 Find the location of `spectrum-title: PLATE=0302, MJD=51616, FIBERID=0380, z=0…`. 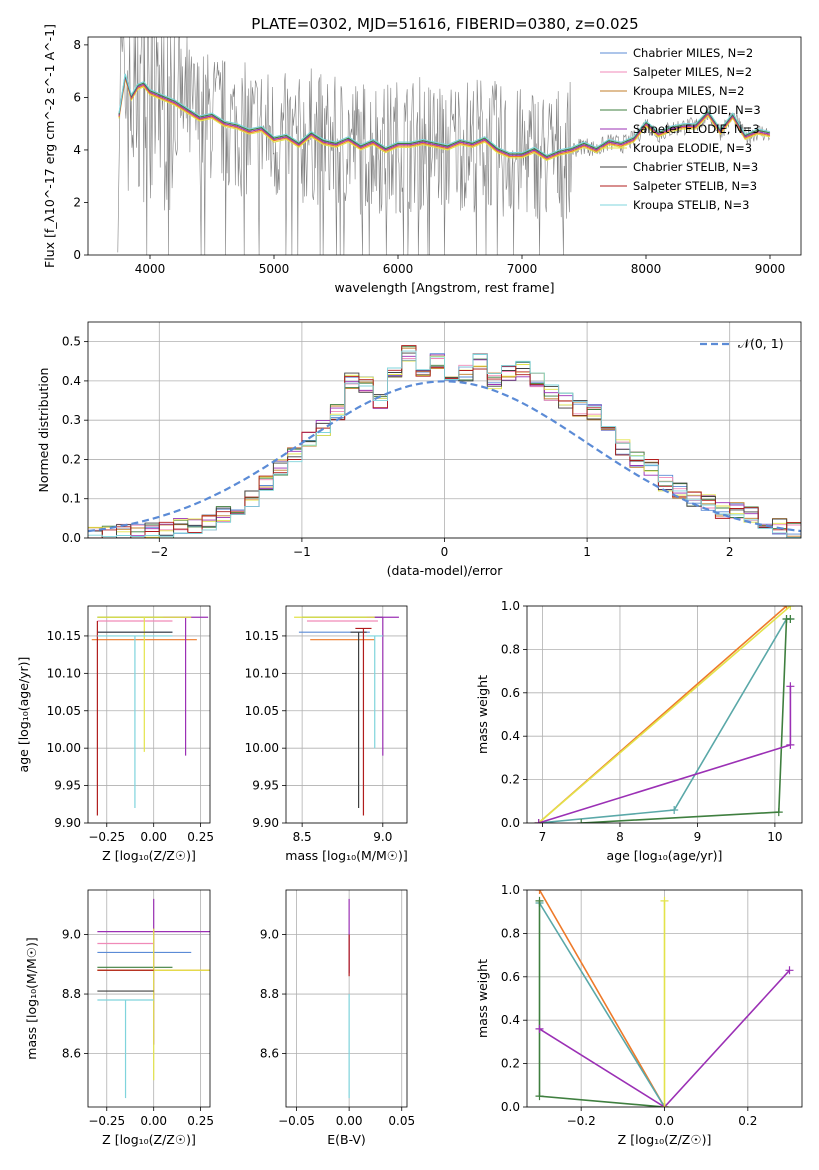

spectrum-title: PLATE=0302, MJD=51616, FIBERID=0380, z=0… is located at coordinates (444, 24).